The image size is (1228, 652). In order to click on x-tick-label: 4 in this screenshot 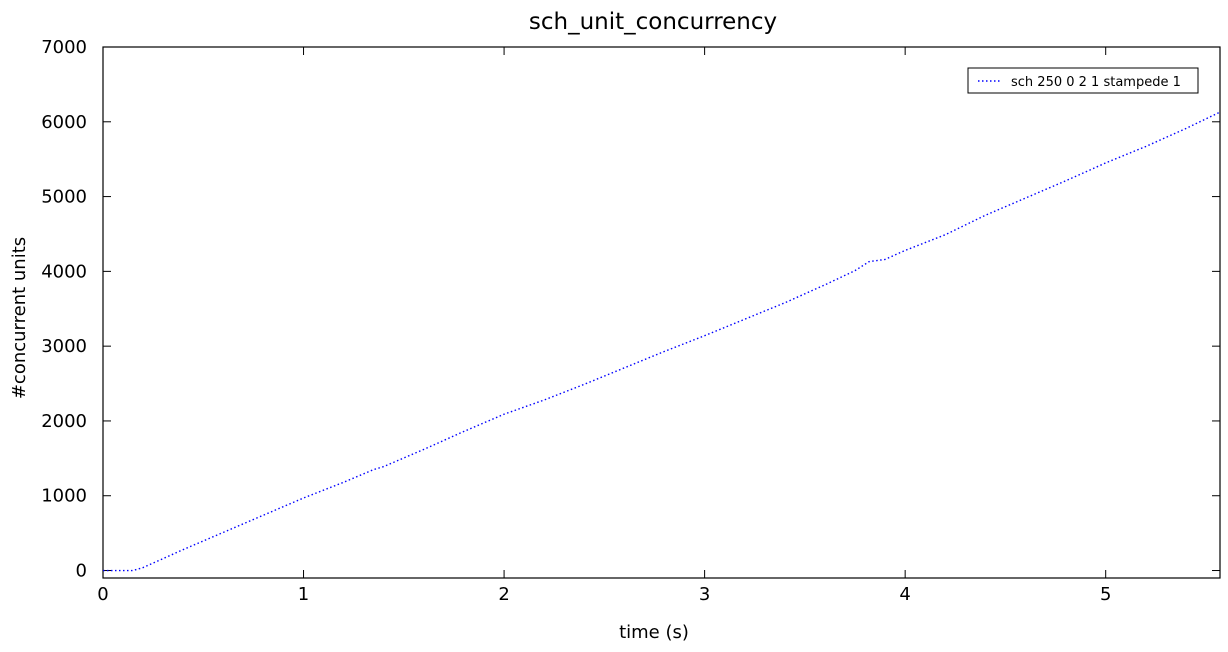, I will do `click(904, 594)`.